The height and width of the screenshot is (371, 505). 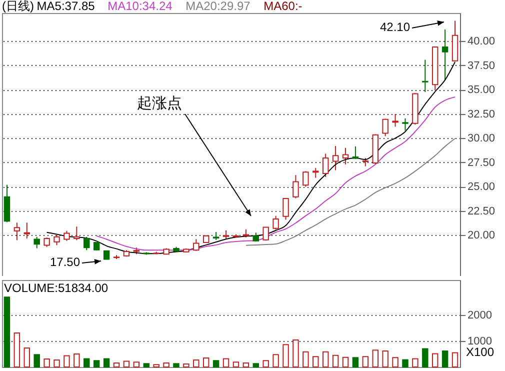 What do you see at coordinates (66, 6) in the screenshot?
I see `text: MA5:37.85` at bounding box center [66, 6].